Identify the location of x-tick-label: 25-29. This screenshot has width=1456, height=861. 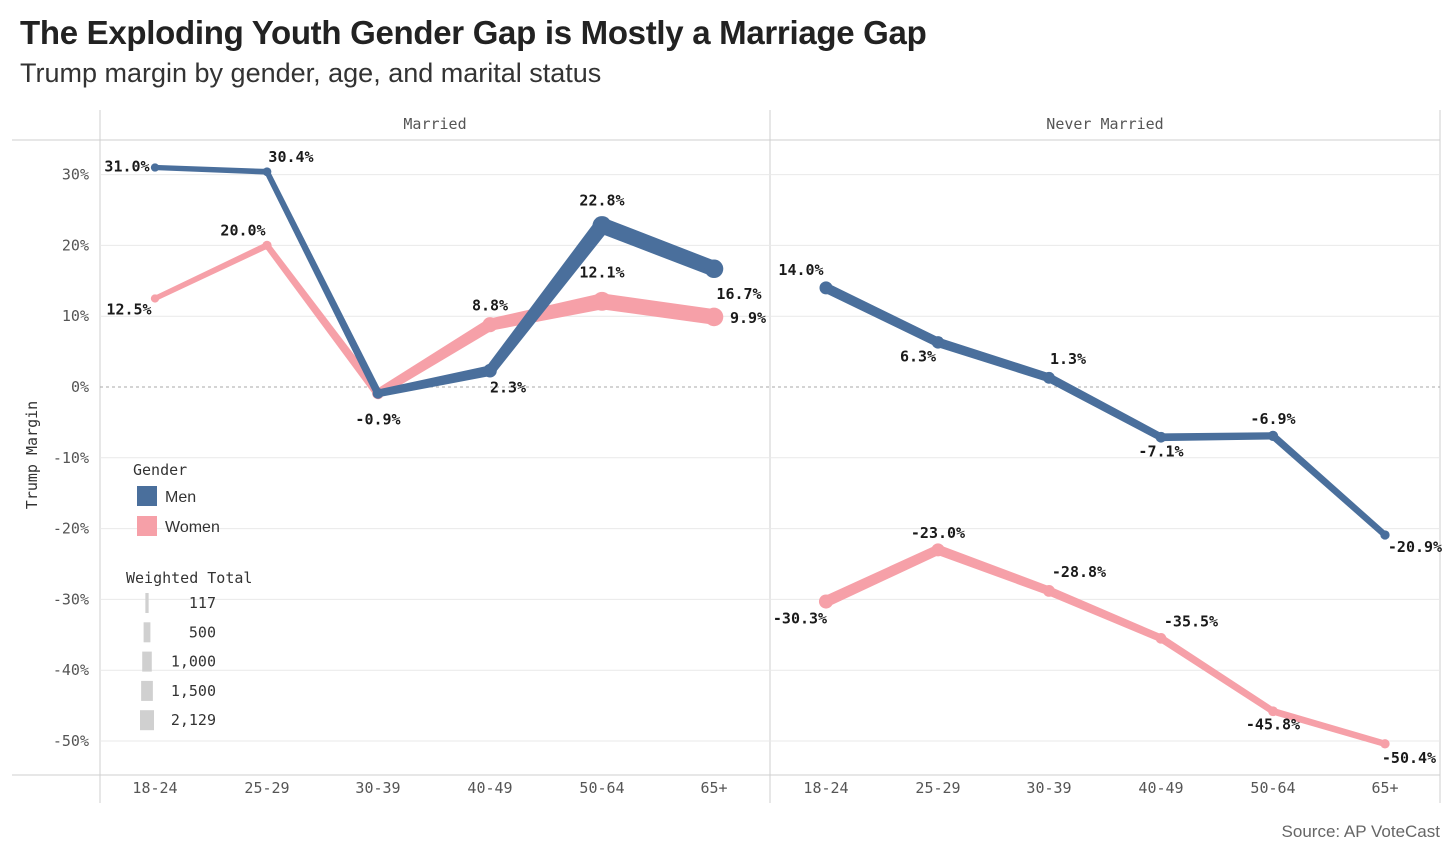
(937, 788).